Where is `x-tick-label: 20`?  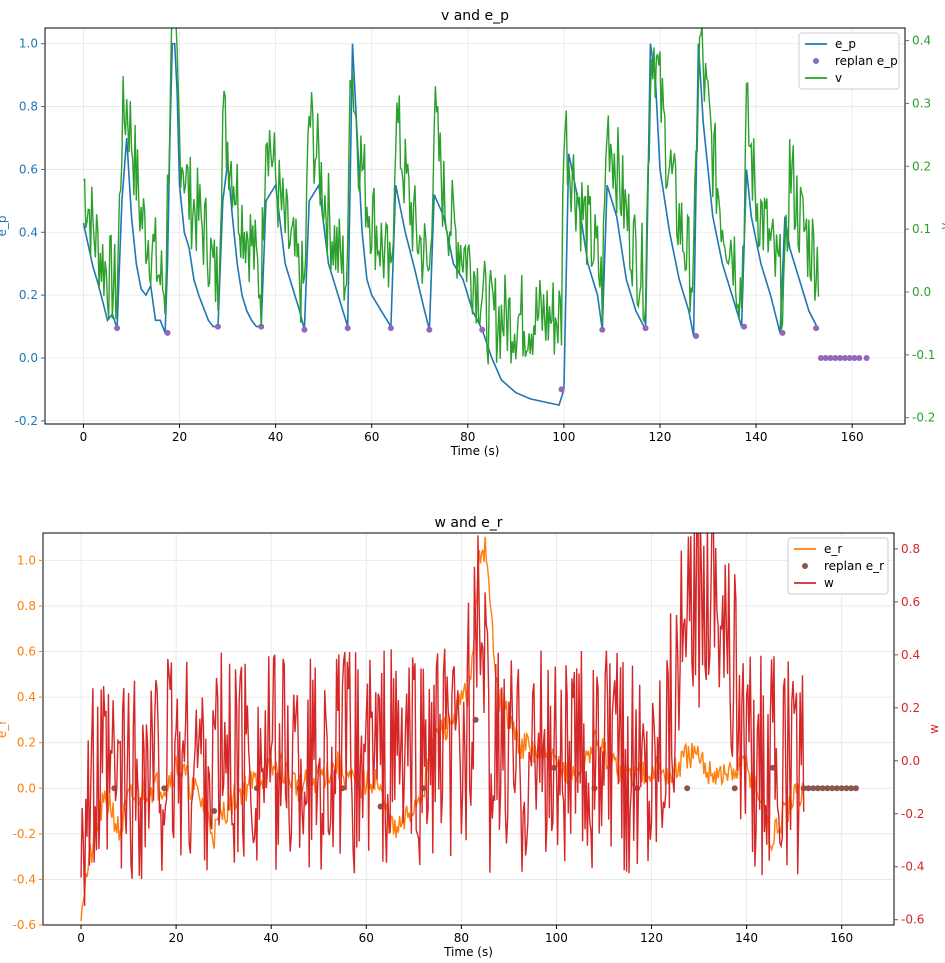 x-tick-label: 20 is located at coordinates (175, 938).